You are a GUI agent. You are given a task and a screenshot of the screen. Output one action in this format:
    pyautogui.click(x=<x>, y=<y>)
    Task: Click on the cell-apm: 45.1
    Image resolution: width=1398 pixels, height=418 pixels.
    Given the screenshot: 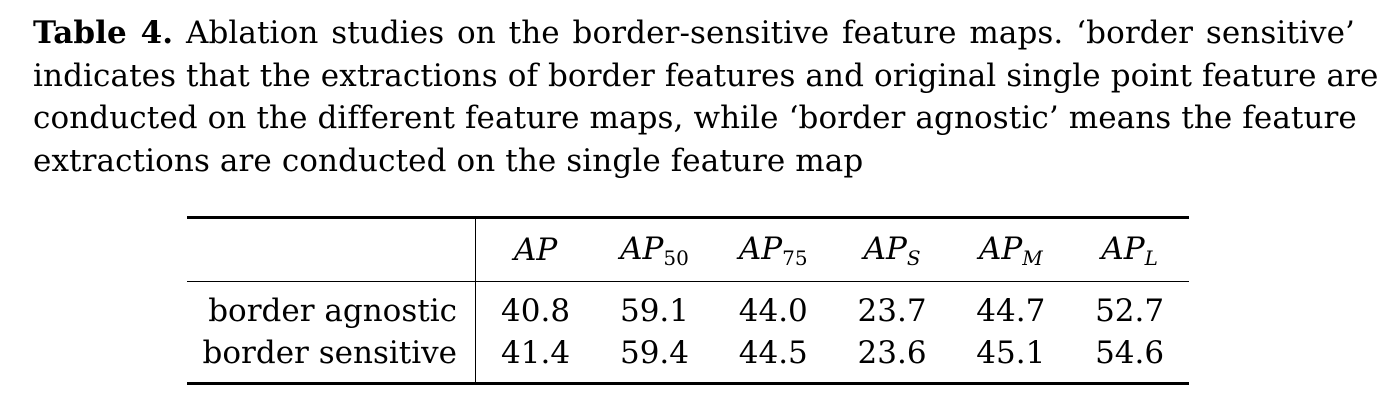 What is the action you would take?
    pyautogui.click(x=1011, y=353)
    